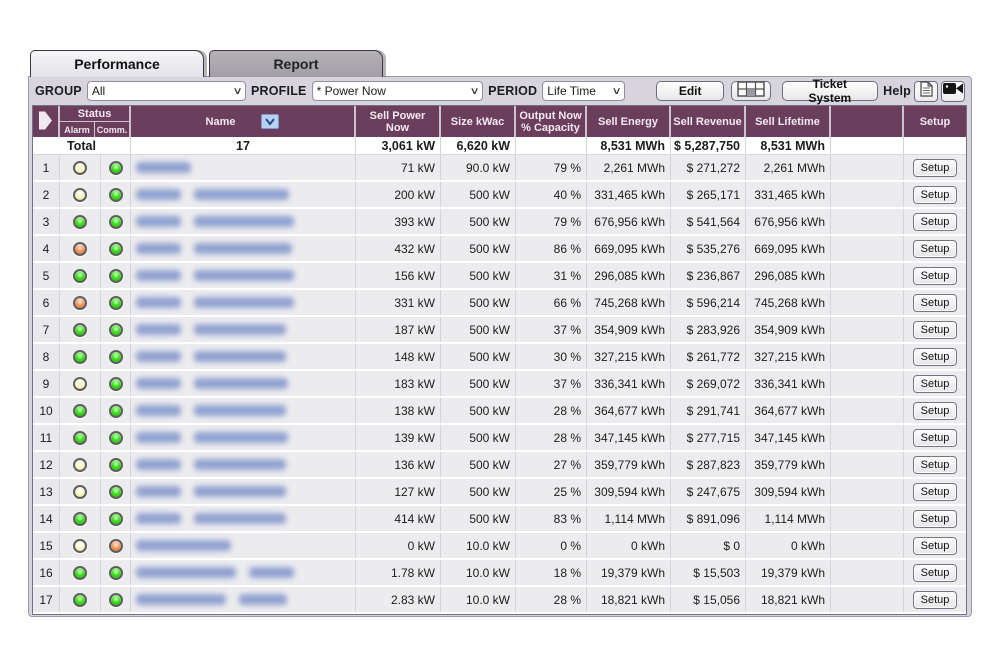 The image size is (1000, 654). I want to click on row-number: 4, so click(46, 248).